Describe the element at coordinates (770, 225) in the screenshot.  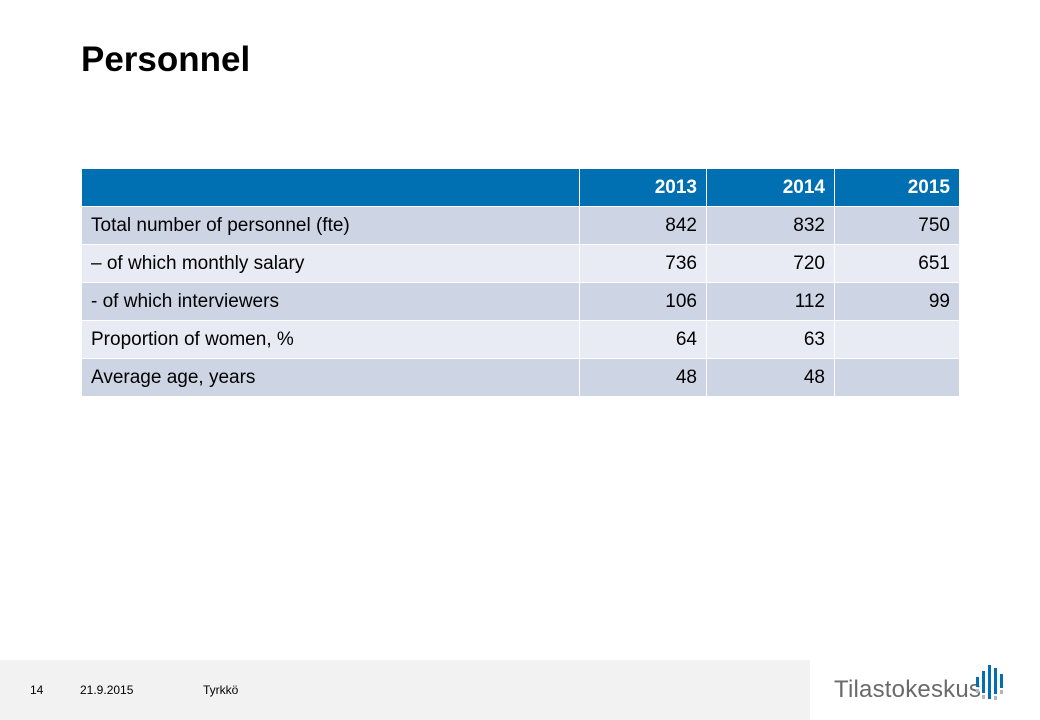
I see `cell-2014: 832` at that location.